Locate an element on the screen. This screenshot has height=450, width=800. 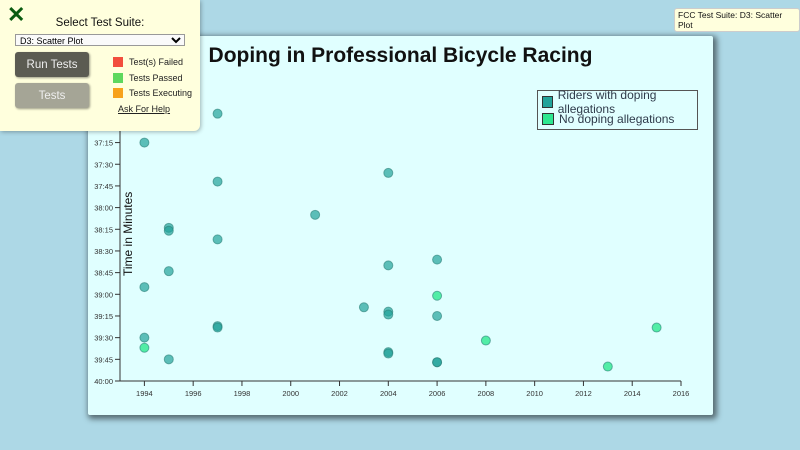
select-suite-label: Select Test Suite: is located at coordinates (100, 23).